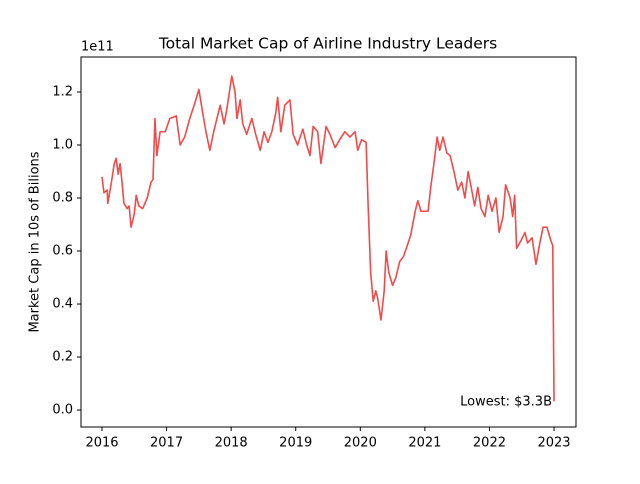  What do you see at coordinates (62, 91) in the screenshot?
I see `y-tick-label: 1.2` at bounding box center [62, 91].